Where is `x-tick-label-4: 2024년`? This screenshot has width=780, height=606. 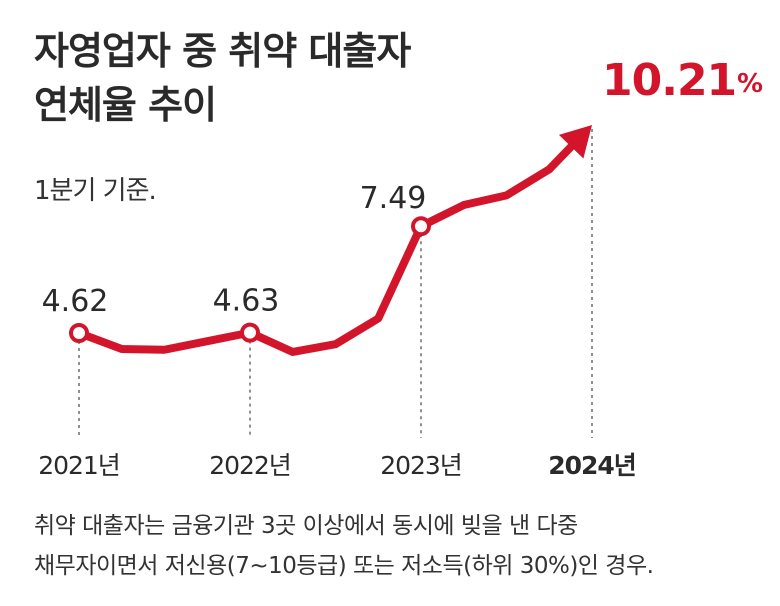 x-tick-label-4: 2024년 is located at coordinates (592, 465).